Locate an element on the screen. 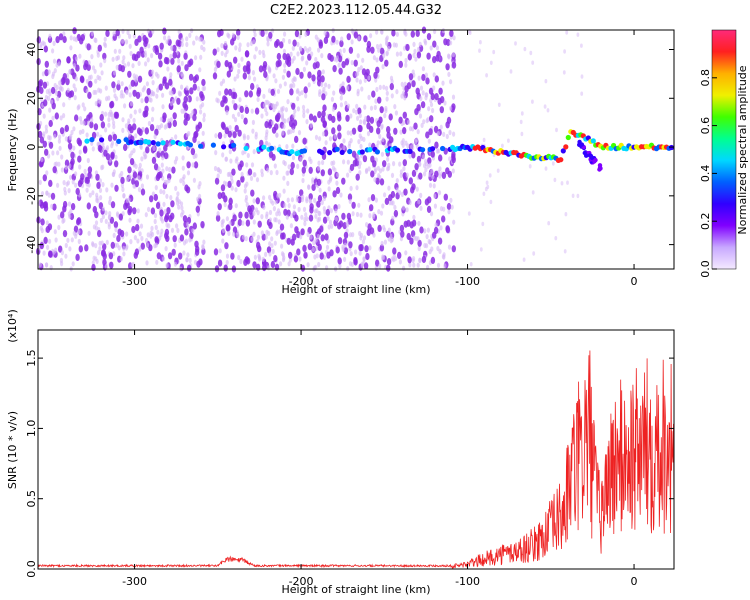 The width and height of the screenshot is (750, 600). y-tick-label: 1.5 is located at coordinates (31, 358).